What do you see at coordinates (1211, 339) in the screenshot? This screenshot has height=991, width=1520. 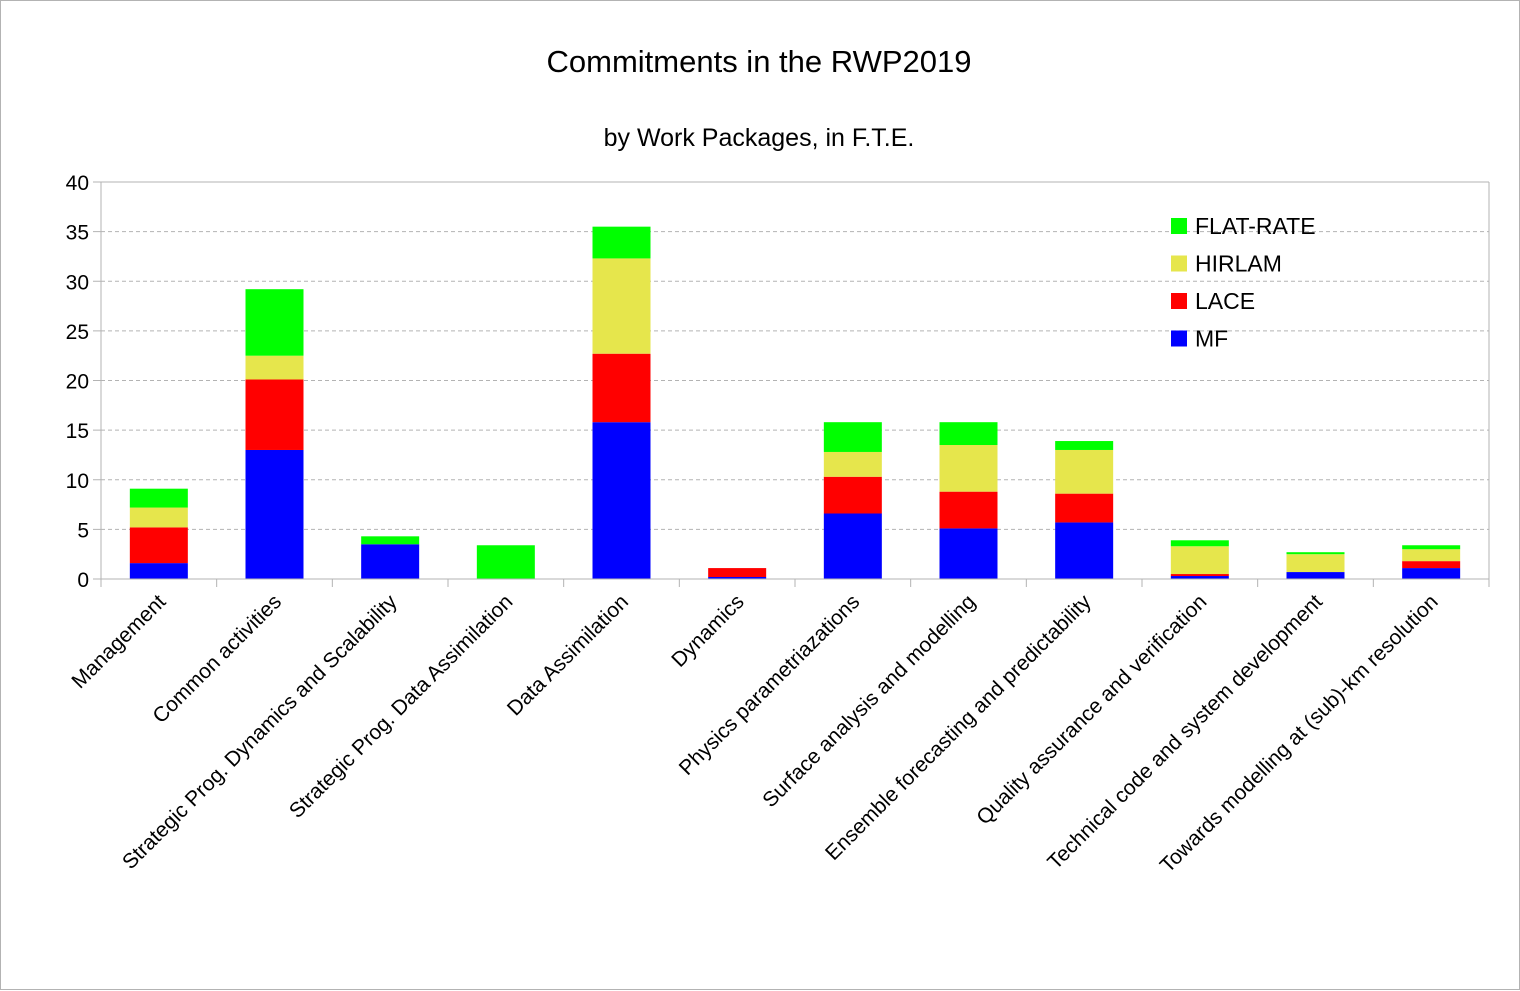 I see `legend-label-mf: MF` at bounding box center [1211, 339].